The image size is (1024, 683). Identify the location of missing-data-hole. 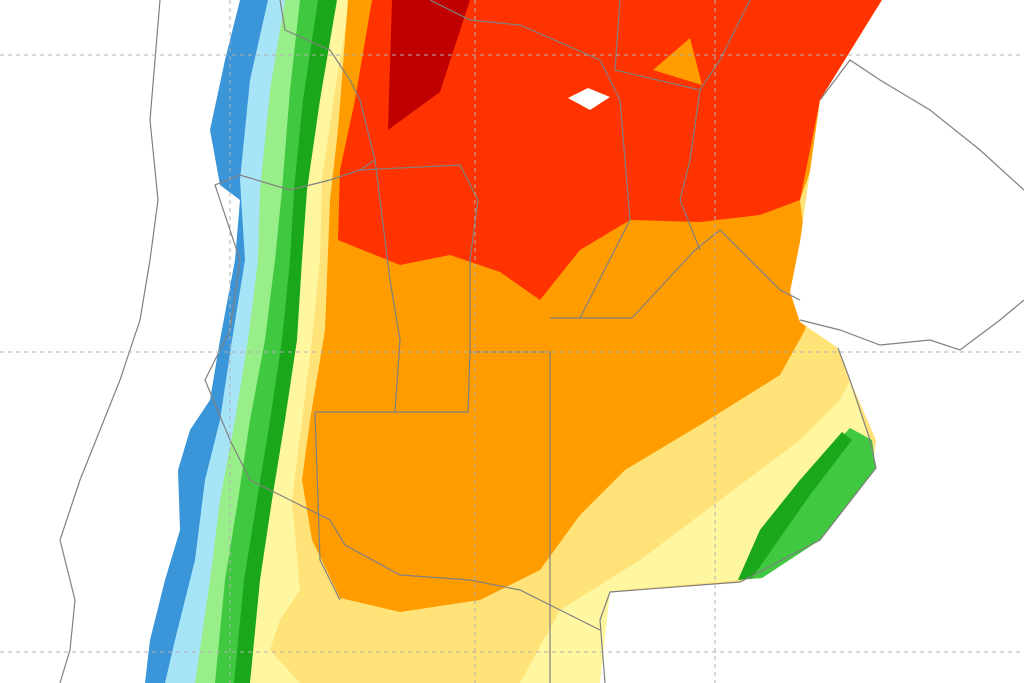
(589, 99).